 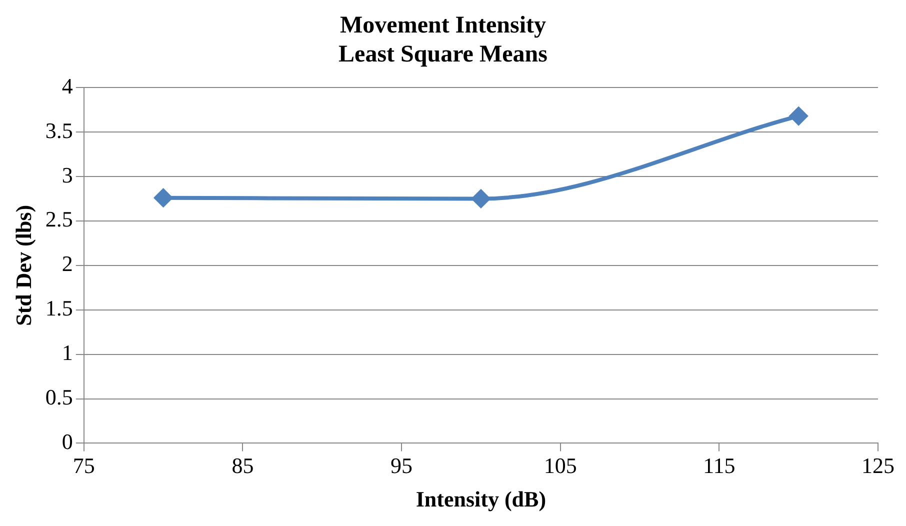 What do you see at coordinates (23, 265) in the screenshot?
I see `y-axis-title: Std Dev (lbs)` at bounding box center [23, 265].